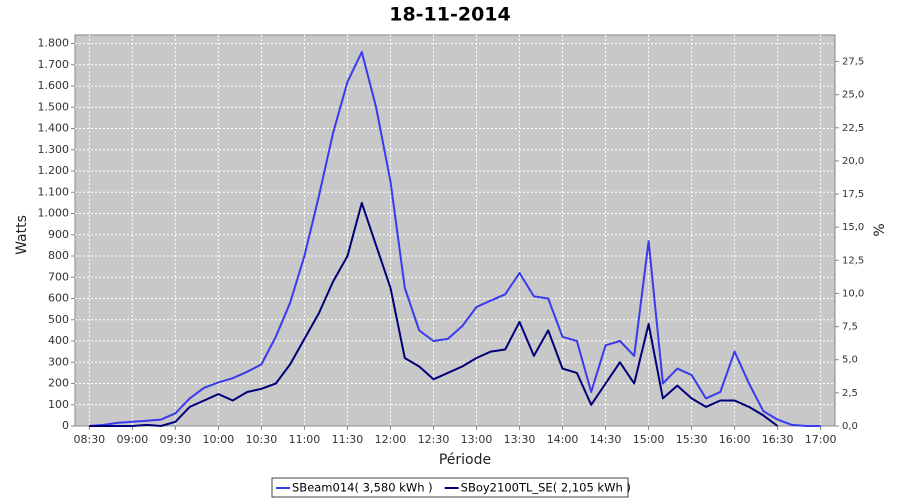  I want to click on x-tick-label: 12:00, so click(391, 439).